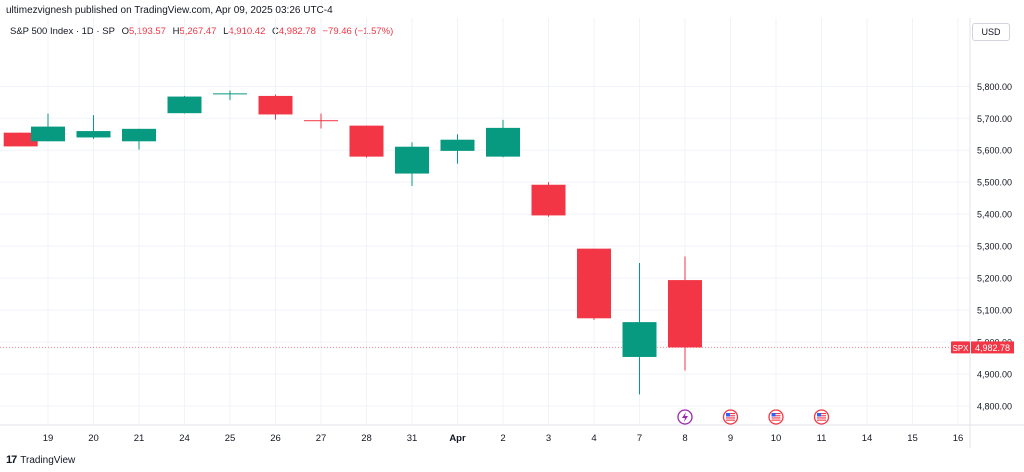 The image size is (1024, 472). I want to click on time-tick-label: 21, so click(139, 438).